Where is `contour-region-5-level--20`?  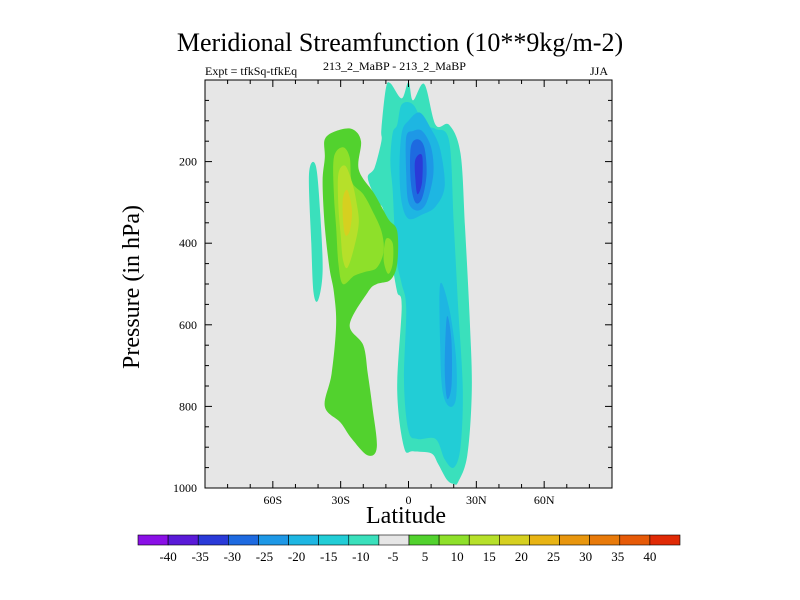
contour-region-5-level--20 is located at coordinates (448, 358).